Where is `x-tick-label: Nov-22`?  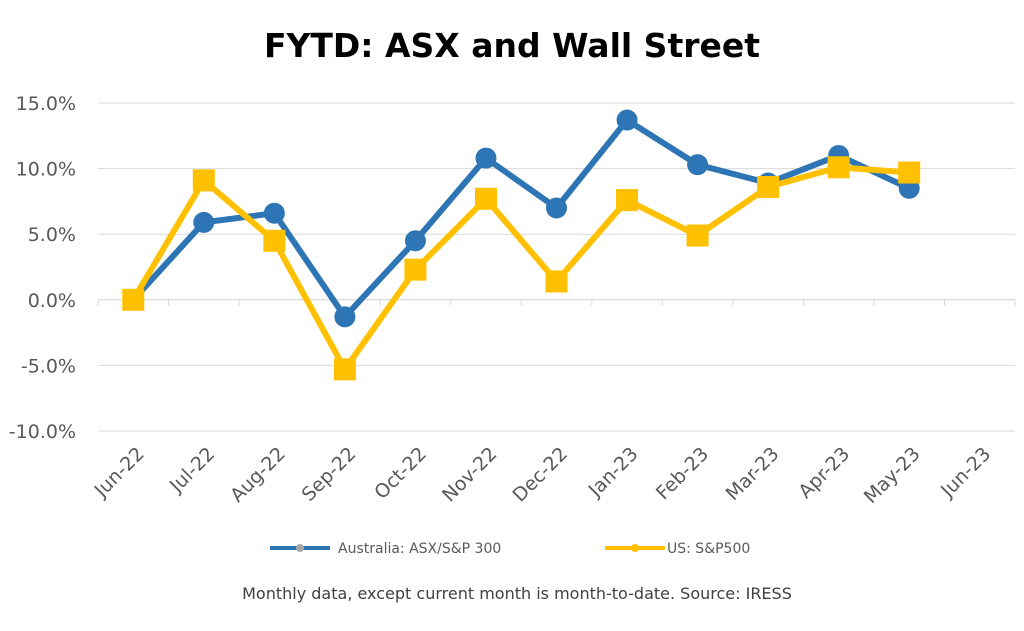 x-tick-label: Nov-22 is located at coordinates (469, 474).